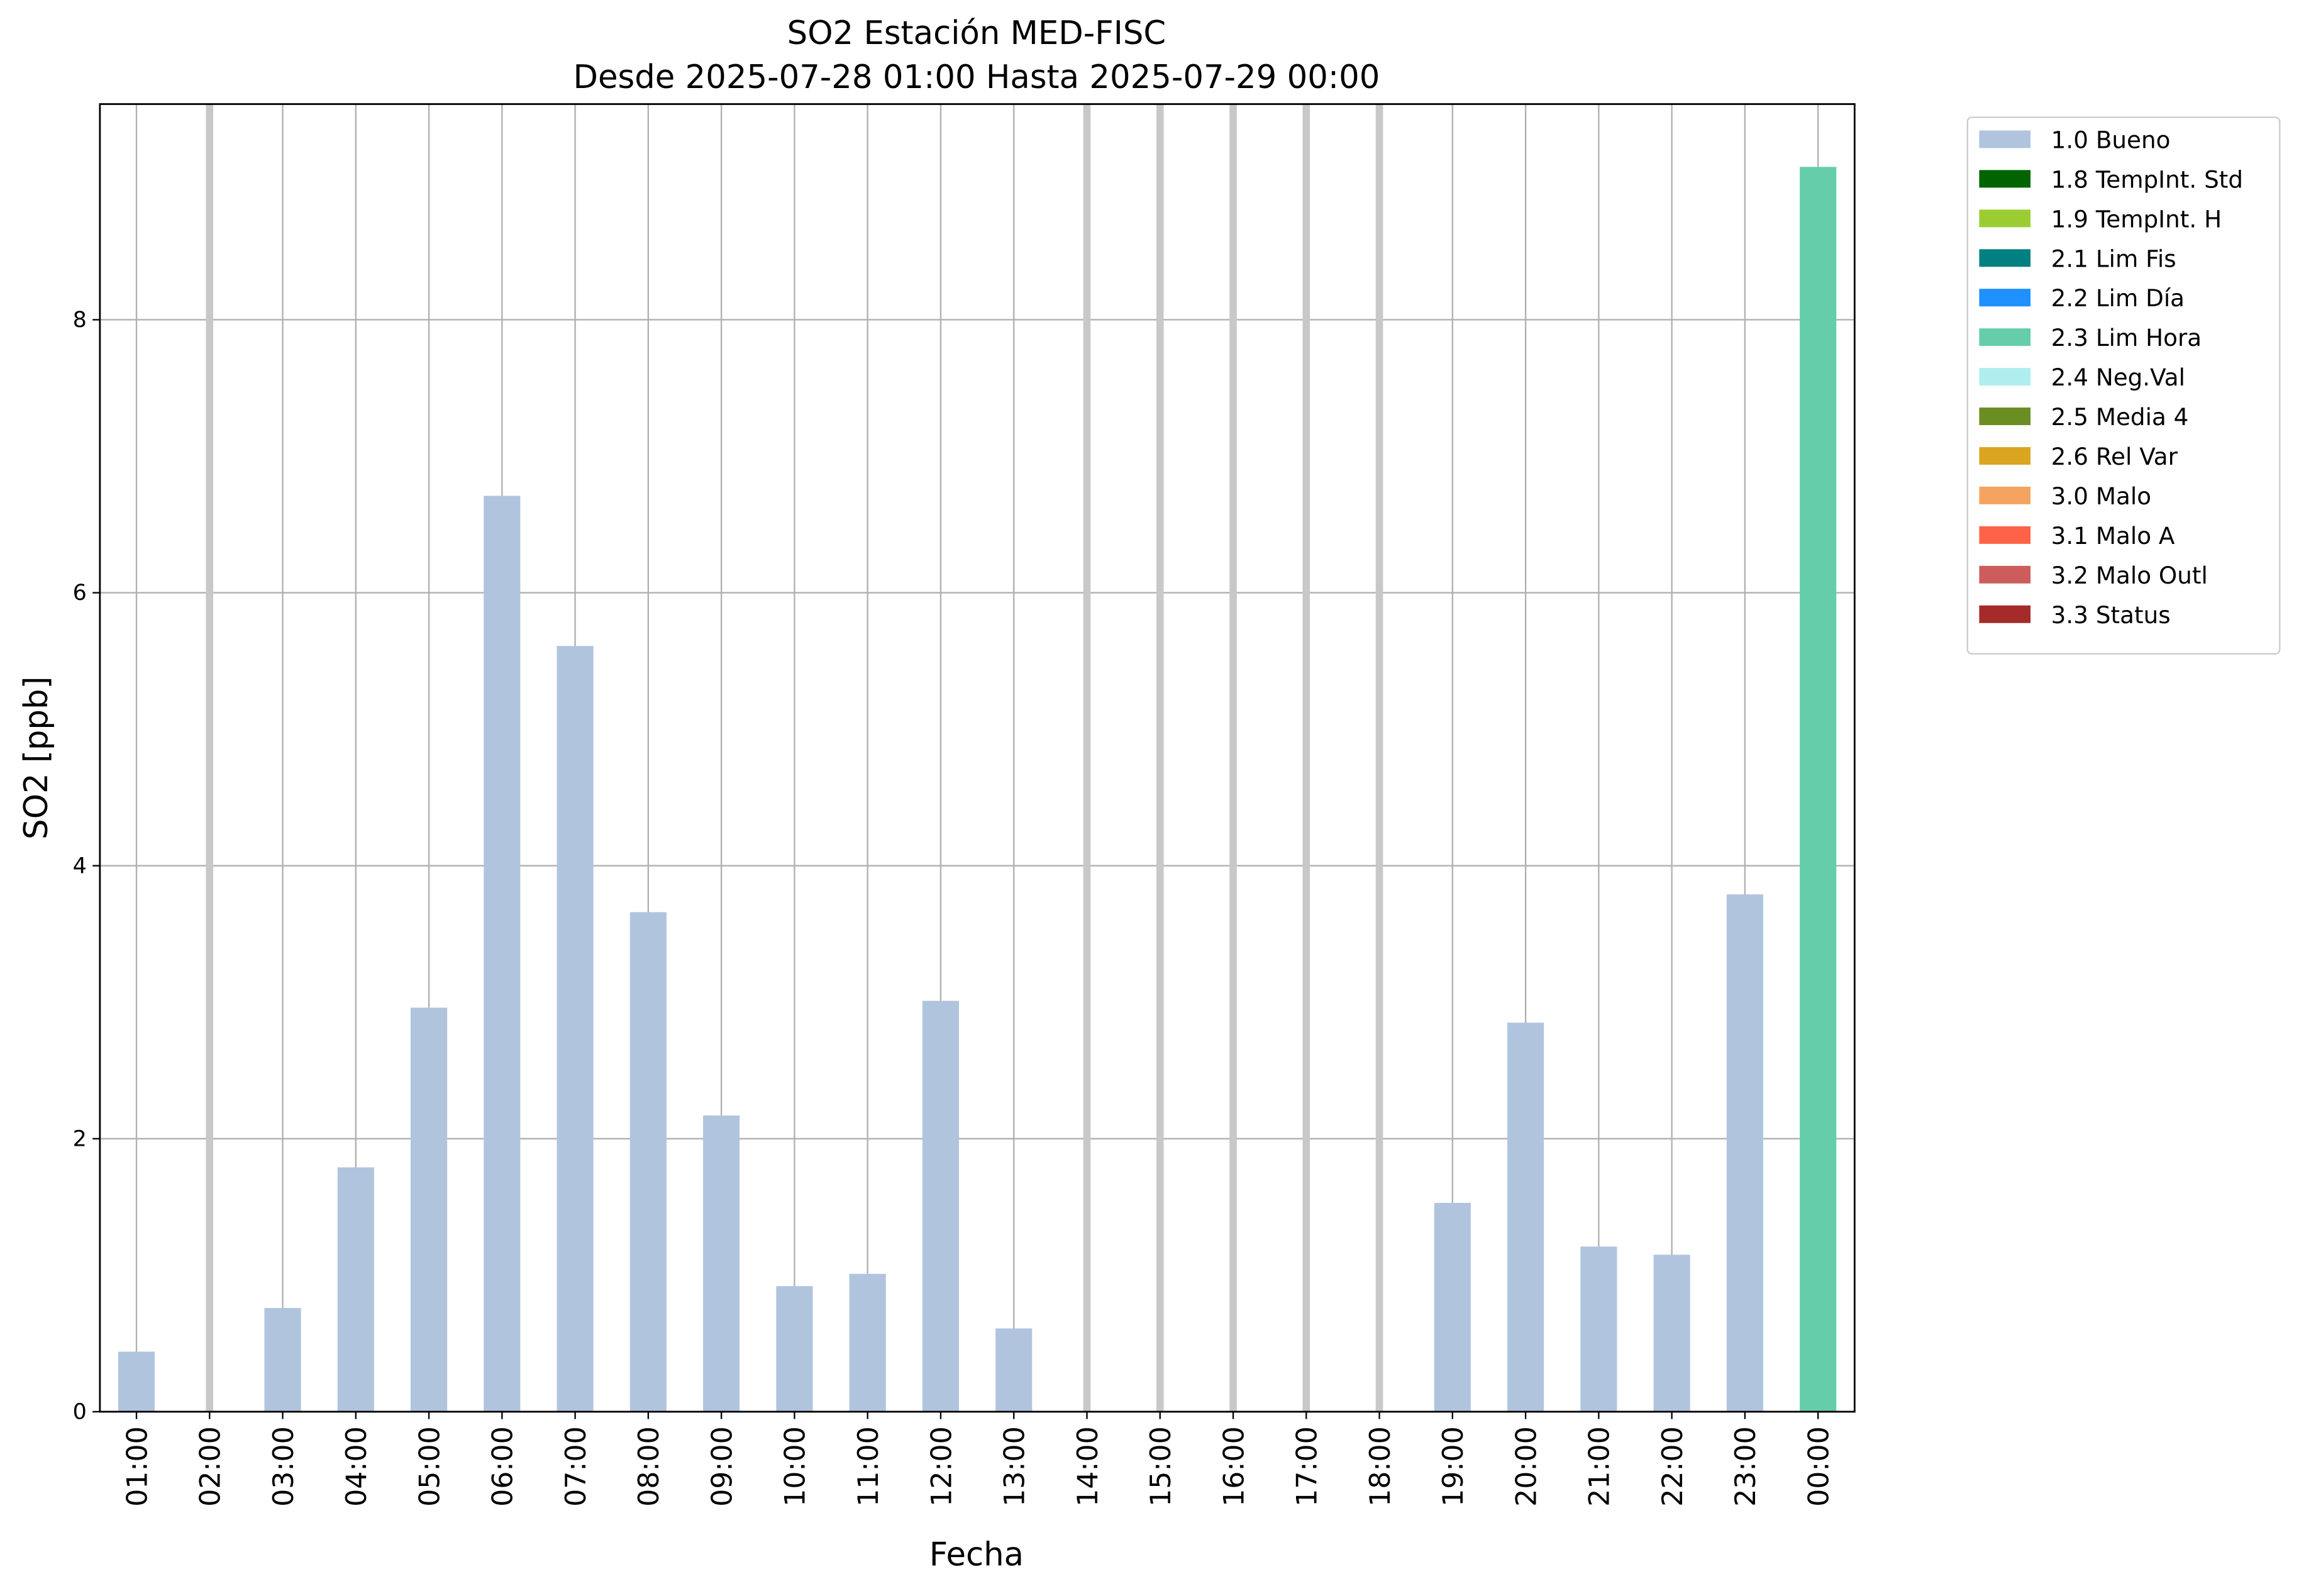  Describe the element at coordinates (2113, 536) in the screenshot. I see `legend-label: 3.1 Malo A` at that location.